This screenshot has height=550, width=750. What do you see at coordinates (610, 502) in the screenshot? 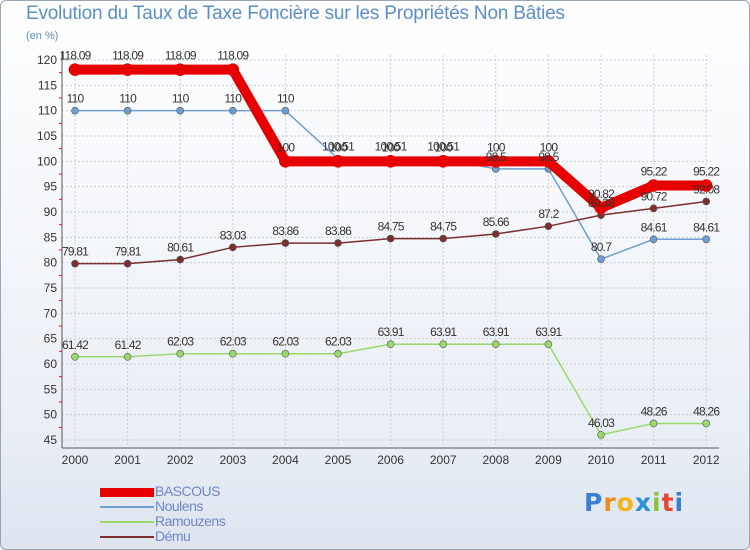
I see `logo-letter: r` at bounding box center [610, 502].